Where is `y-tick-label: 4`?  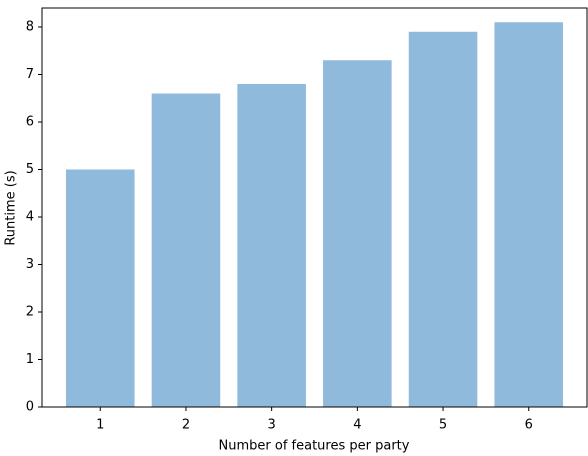
y-tick-label: 4 is located at coordinates (30, 217).